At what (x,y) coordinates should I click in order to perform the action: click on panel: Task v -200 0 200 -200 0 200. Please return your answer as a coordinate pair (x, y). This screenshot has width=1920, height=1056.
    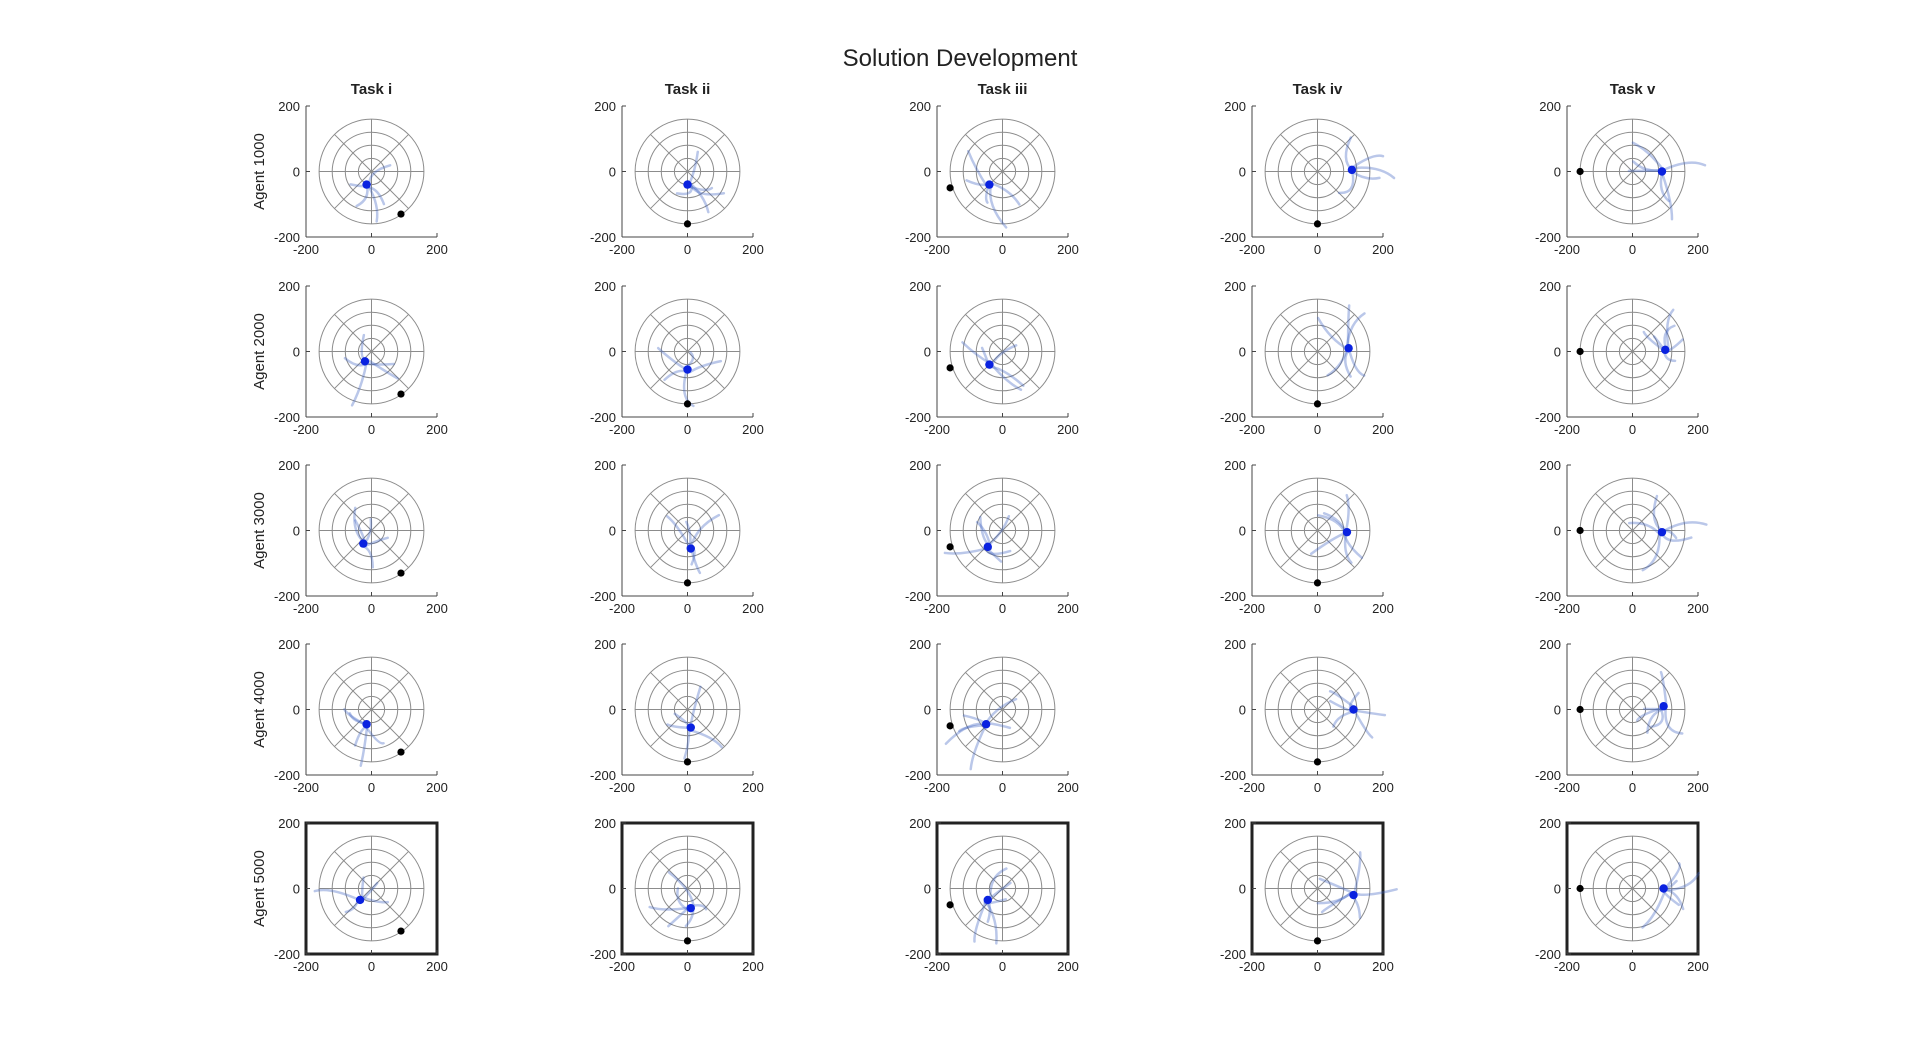
    Looking at the image, I should click on (1622, 169).